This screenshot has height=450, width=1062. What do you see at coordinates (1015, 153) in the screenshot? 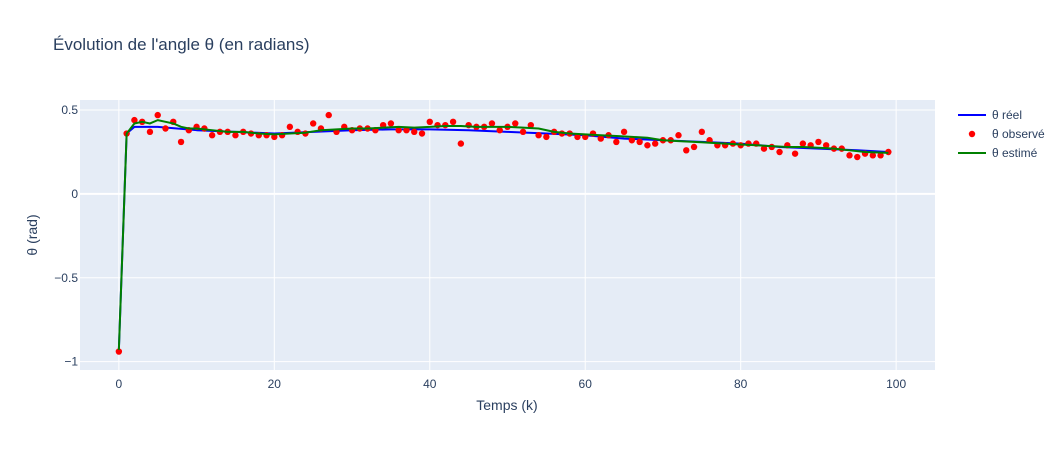
I see `legend-label: θ estimé` at bounding box center [1015, 153].